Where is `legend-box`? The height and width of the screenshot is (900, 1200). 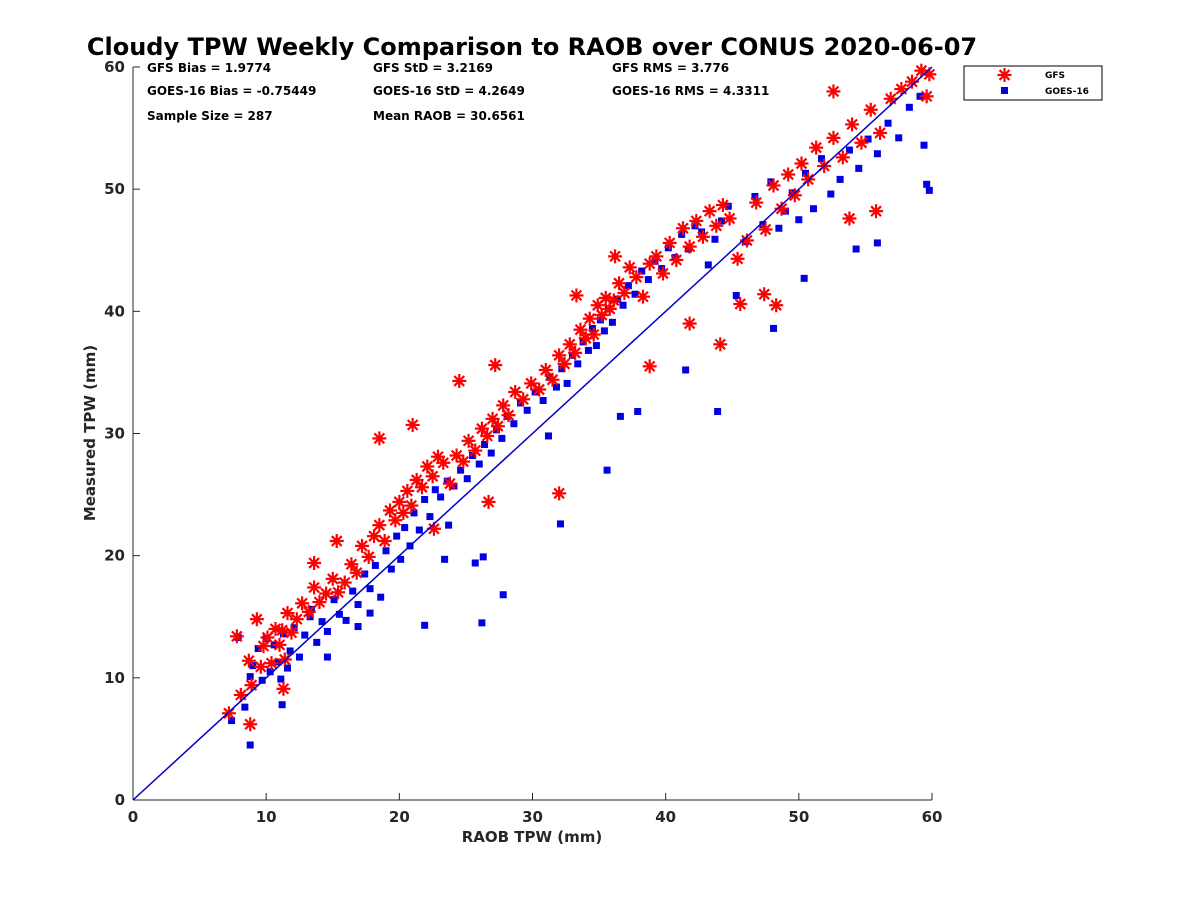 legend-box is located at coordinates (1033, 83).